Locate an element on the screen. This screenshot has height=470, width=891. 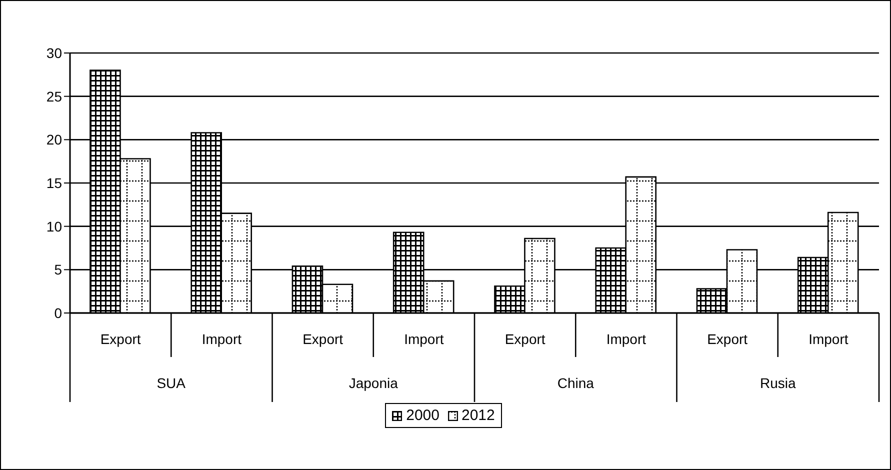
legend-label: 2012 is located at coordinates (478, 415).